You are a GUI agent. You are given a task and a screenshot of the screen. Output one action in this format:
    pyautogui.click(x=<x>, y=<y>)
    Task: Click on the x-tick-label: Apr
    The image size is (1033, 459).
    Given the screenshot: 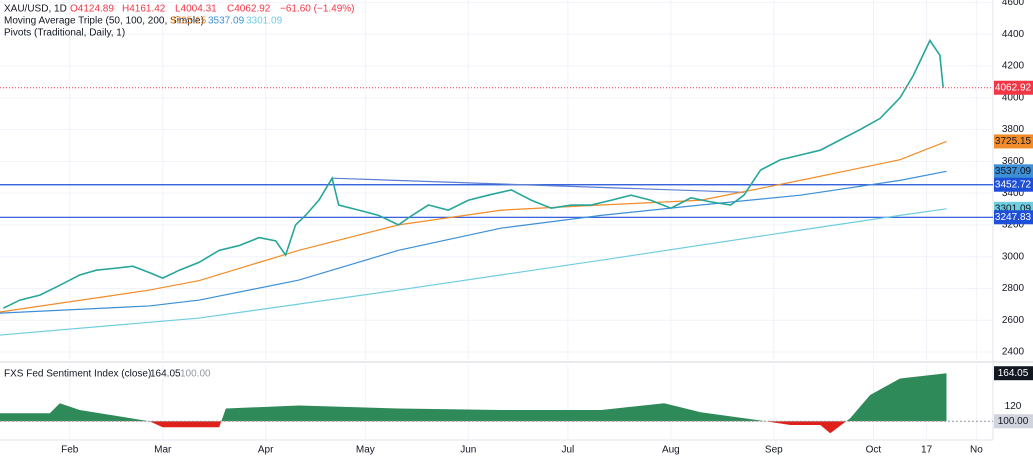 What is the action you would take?
    pyautogui.click(x=266, y=450)
    